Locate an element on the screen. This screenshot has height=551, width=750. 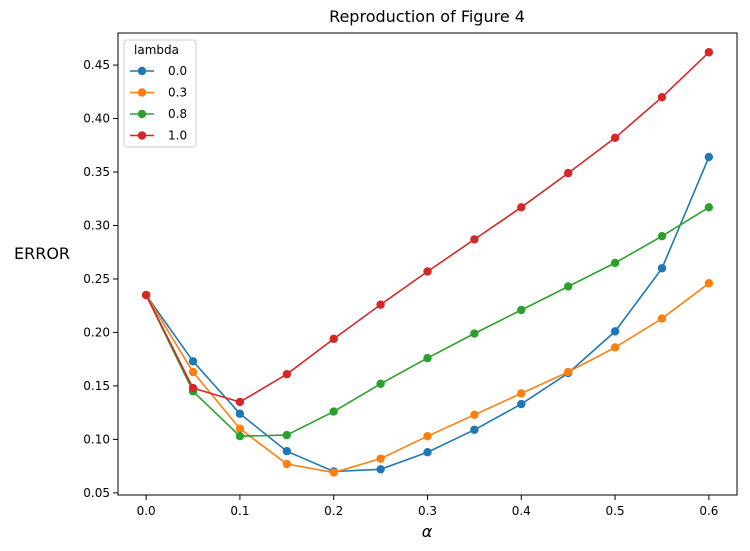
legend-label: 0.8 is located at coordinates (177, 114).